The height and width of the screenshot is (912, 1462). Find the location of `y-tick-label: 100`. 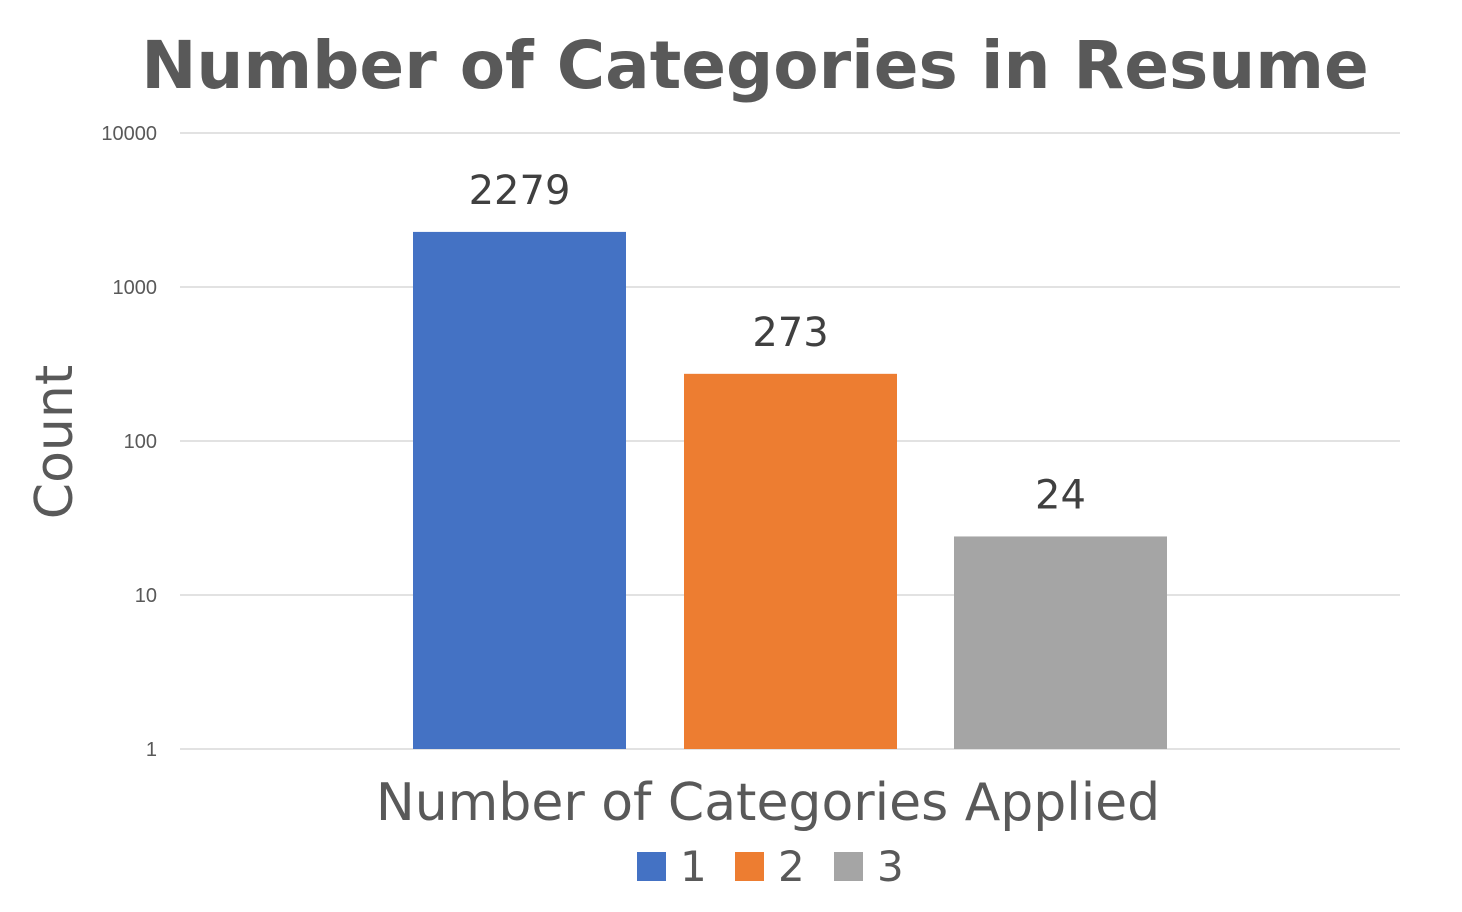

y-tick-label: 100 is located at coordinates (140, 442).